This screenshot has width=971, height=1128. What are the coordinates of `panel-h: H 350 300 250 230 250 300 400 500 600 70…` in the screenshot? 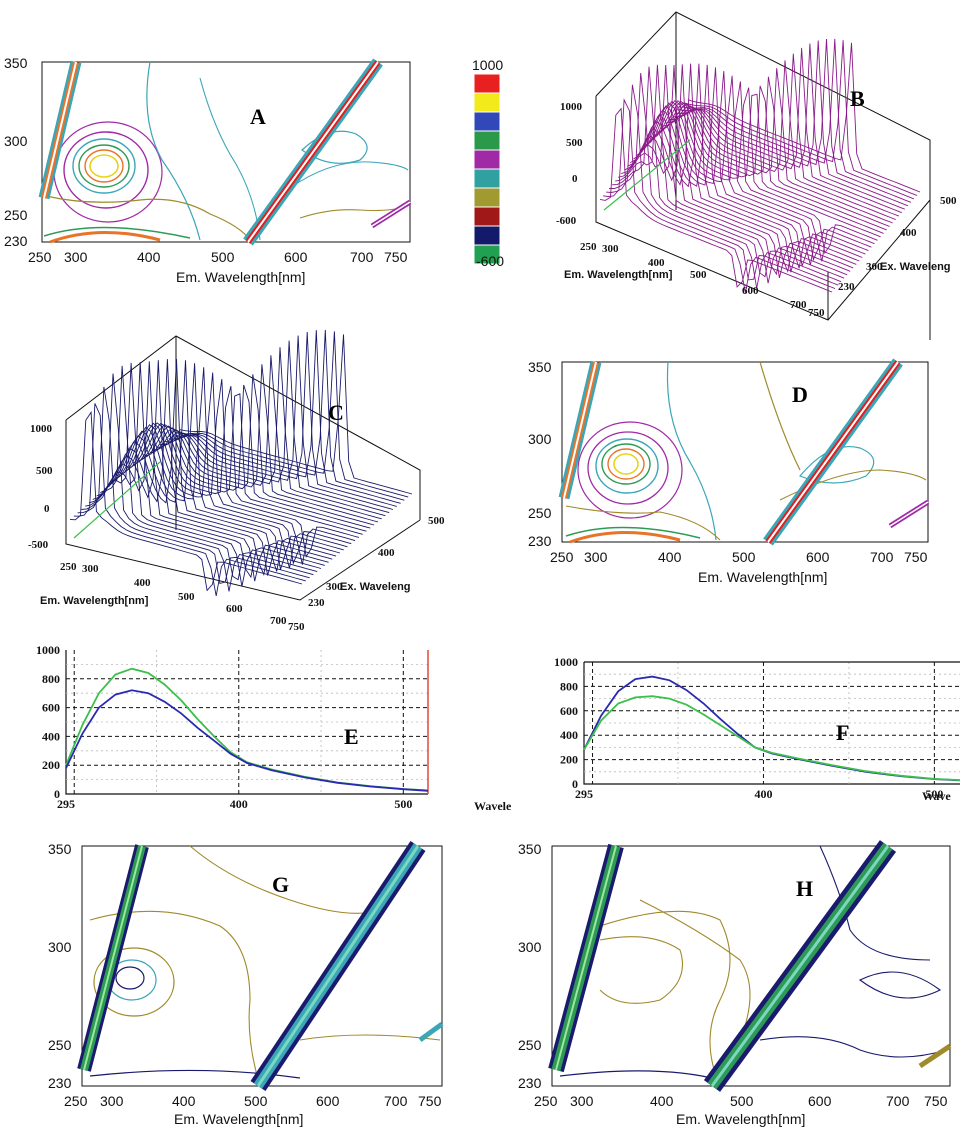 It's located at (735, 983).